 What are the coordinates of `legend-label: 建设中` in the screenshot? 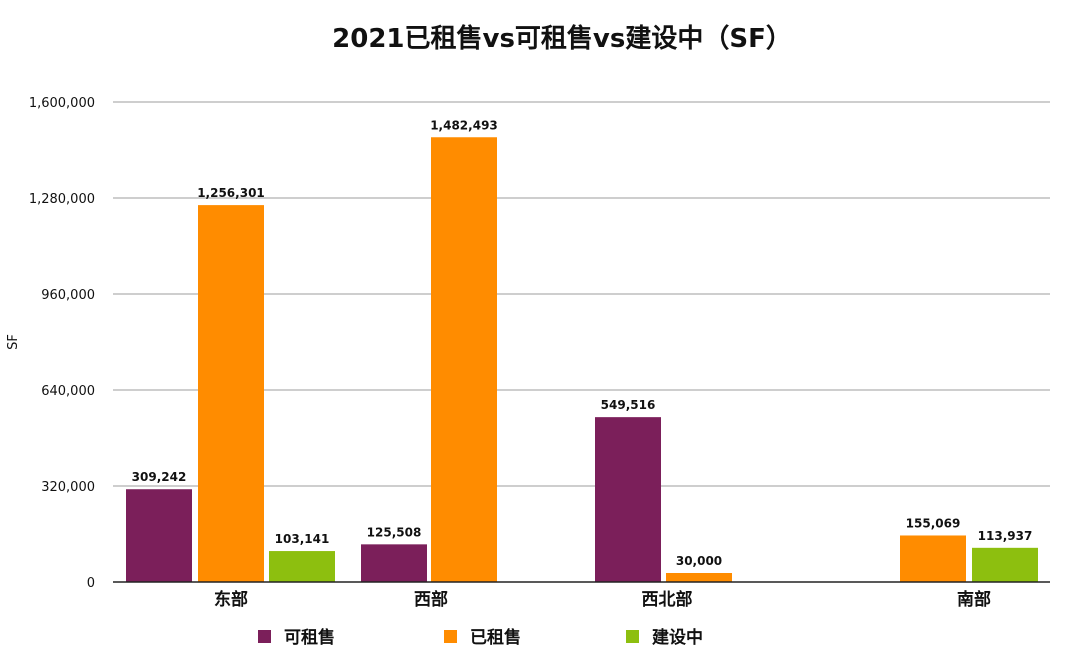 It's located at (677, 637).